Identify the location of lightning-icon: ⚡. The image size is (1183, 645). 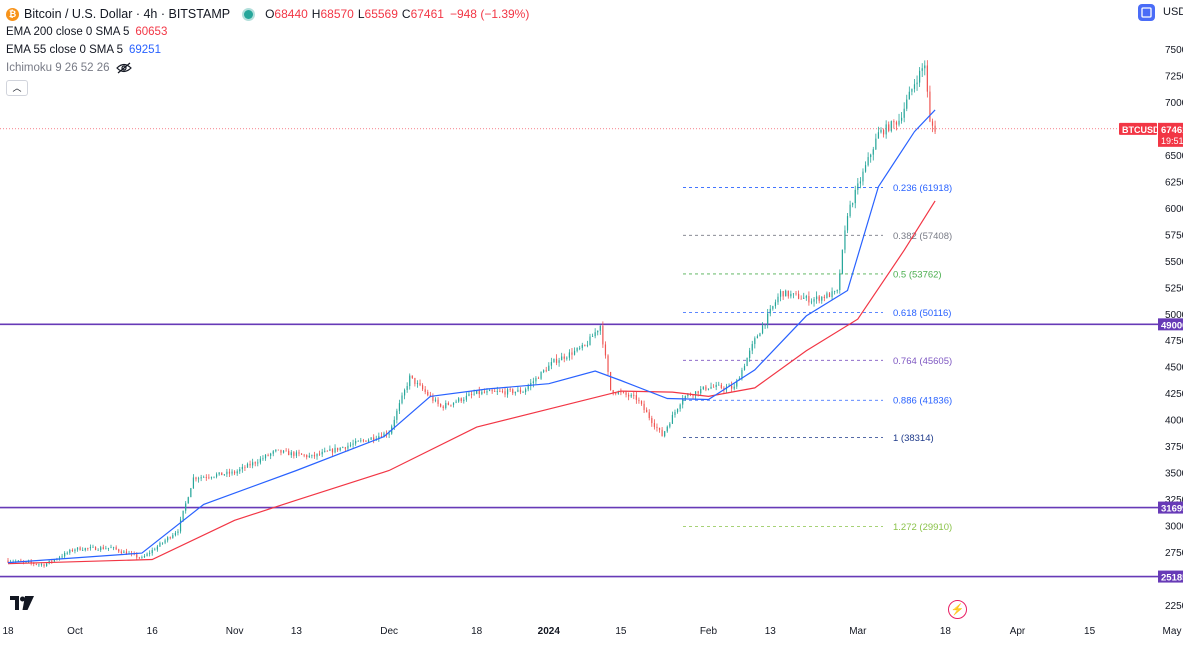
(957, 609).